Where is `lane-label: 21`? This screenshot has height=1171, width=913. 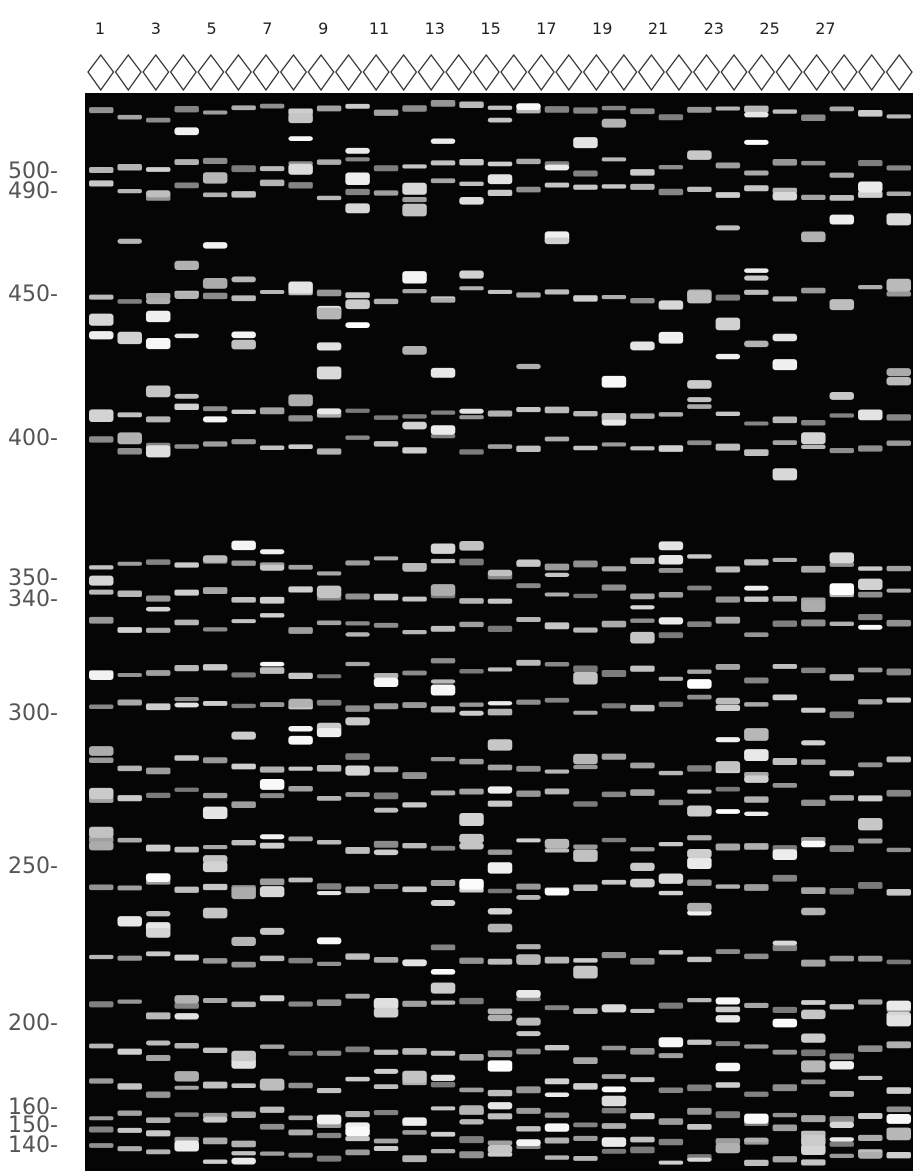 lane-label: 21 is located at coordinates (658, 28).